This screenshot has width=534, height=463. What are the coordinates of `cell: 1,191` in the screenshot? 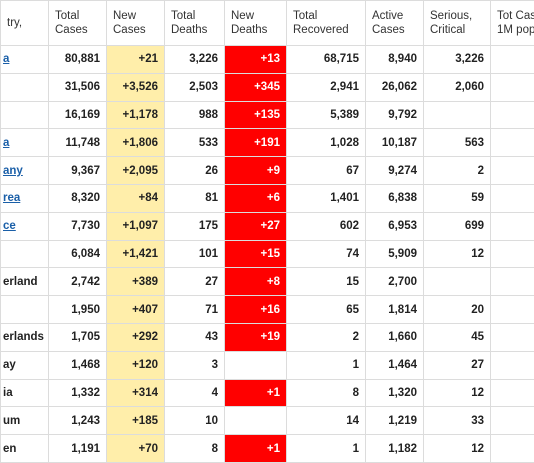 It's located at (78, 449).